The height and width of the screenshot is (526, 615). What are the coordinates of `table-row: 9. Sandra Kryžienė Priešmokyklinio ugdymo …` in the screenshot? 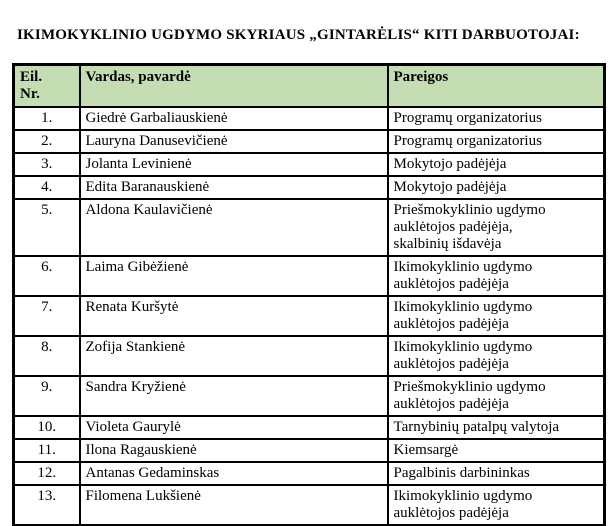 It's located at (309, 396).